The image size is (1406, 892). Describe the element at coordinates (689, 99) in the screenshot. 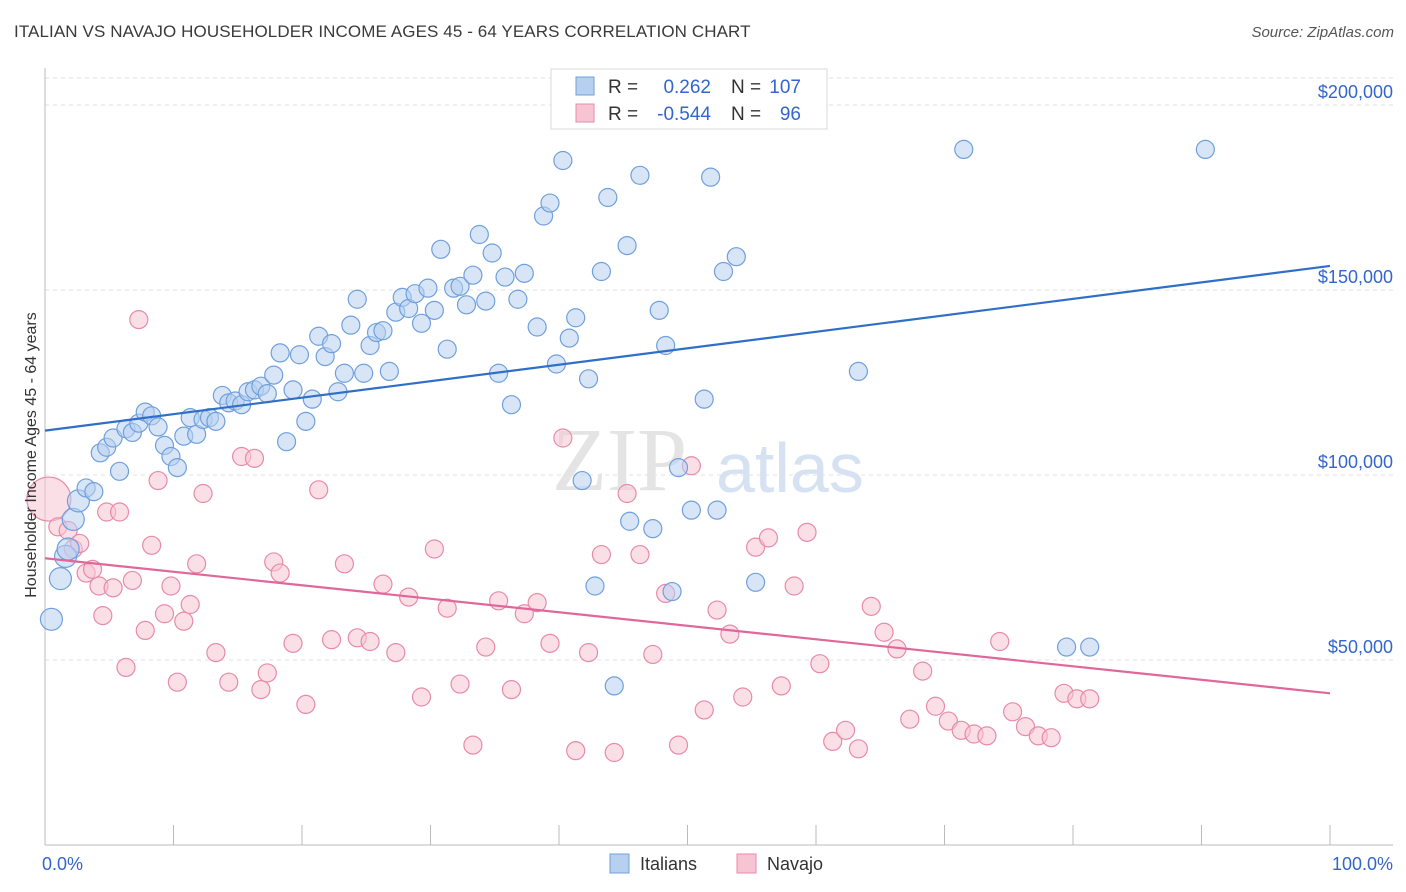

I see `correlation-legend: R = 0.262 N = 107 R = -0.544 N = 96` at that location.